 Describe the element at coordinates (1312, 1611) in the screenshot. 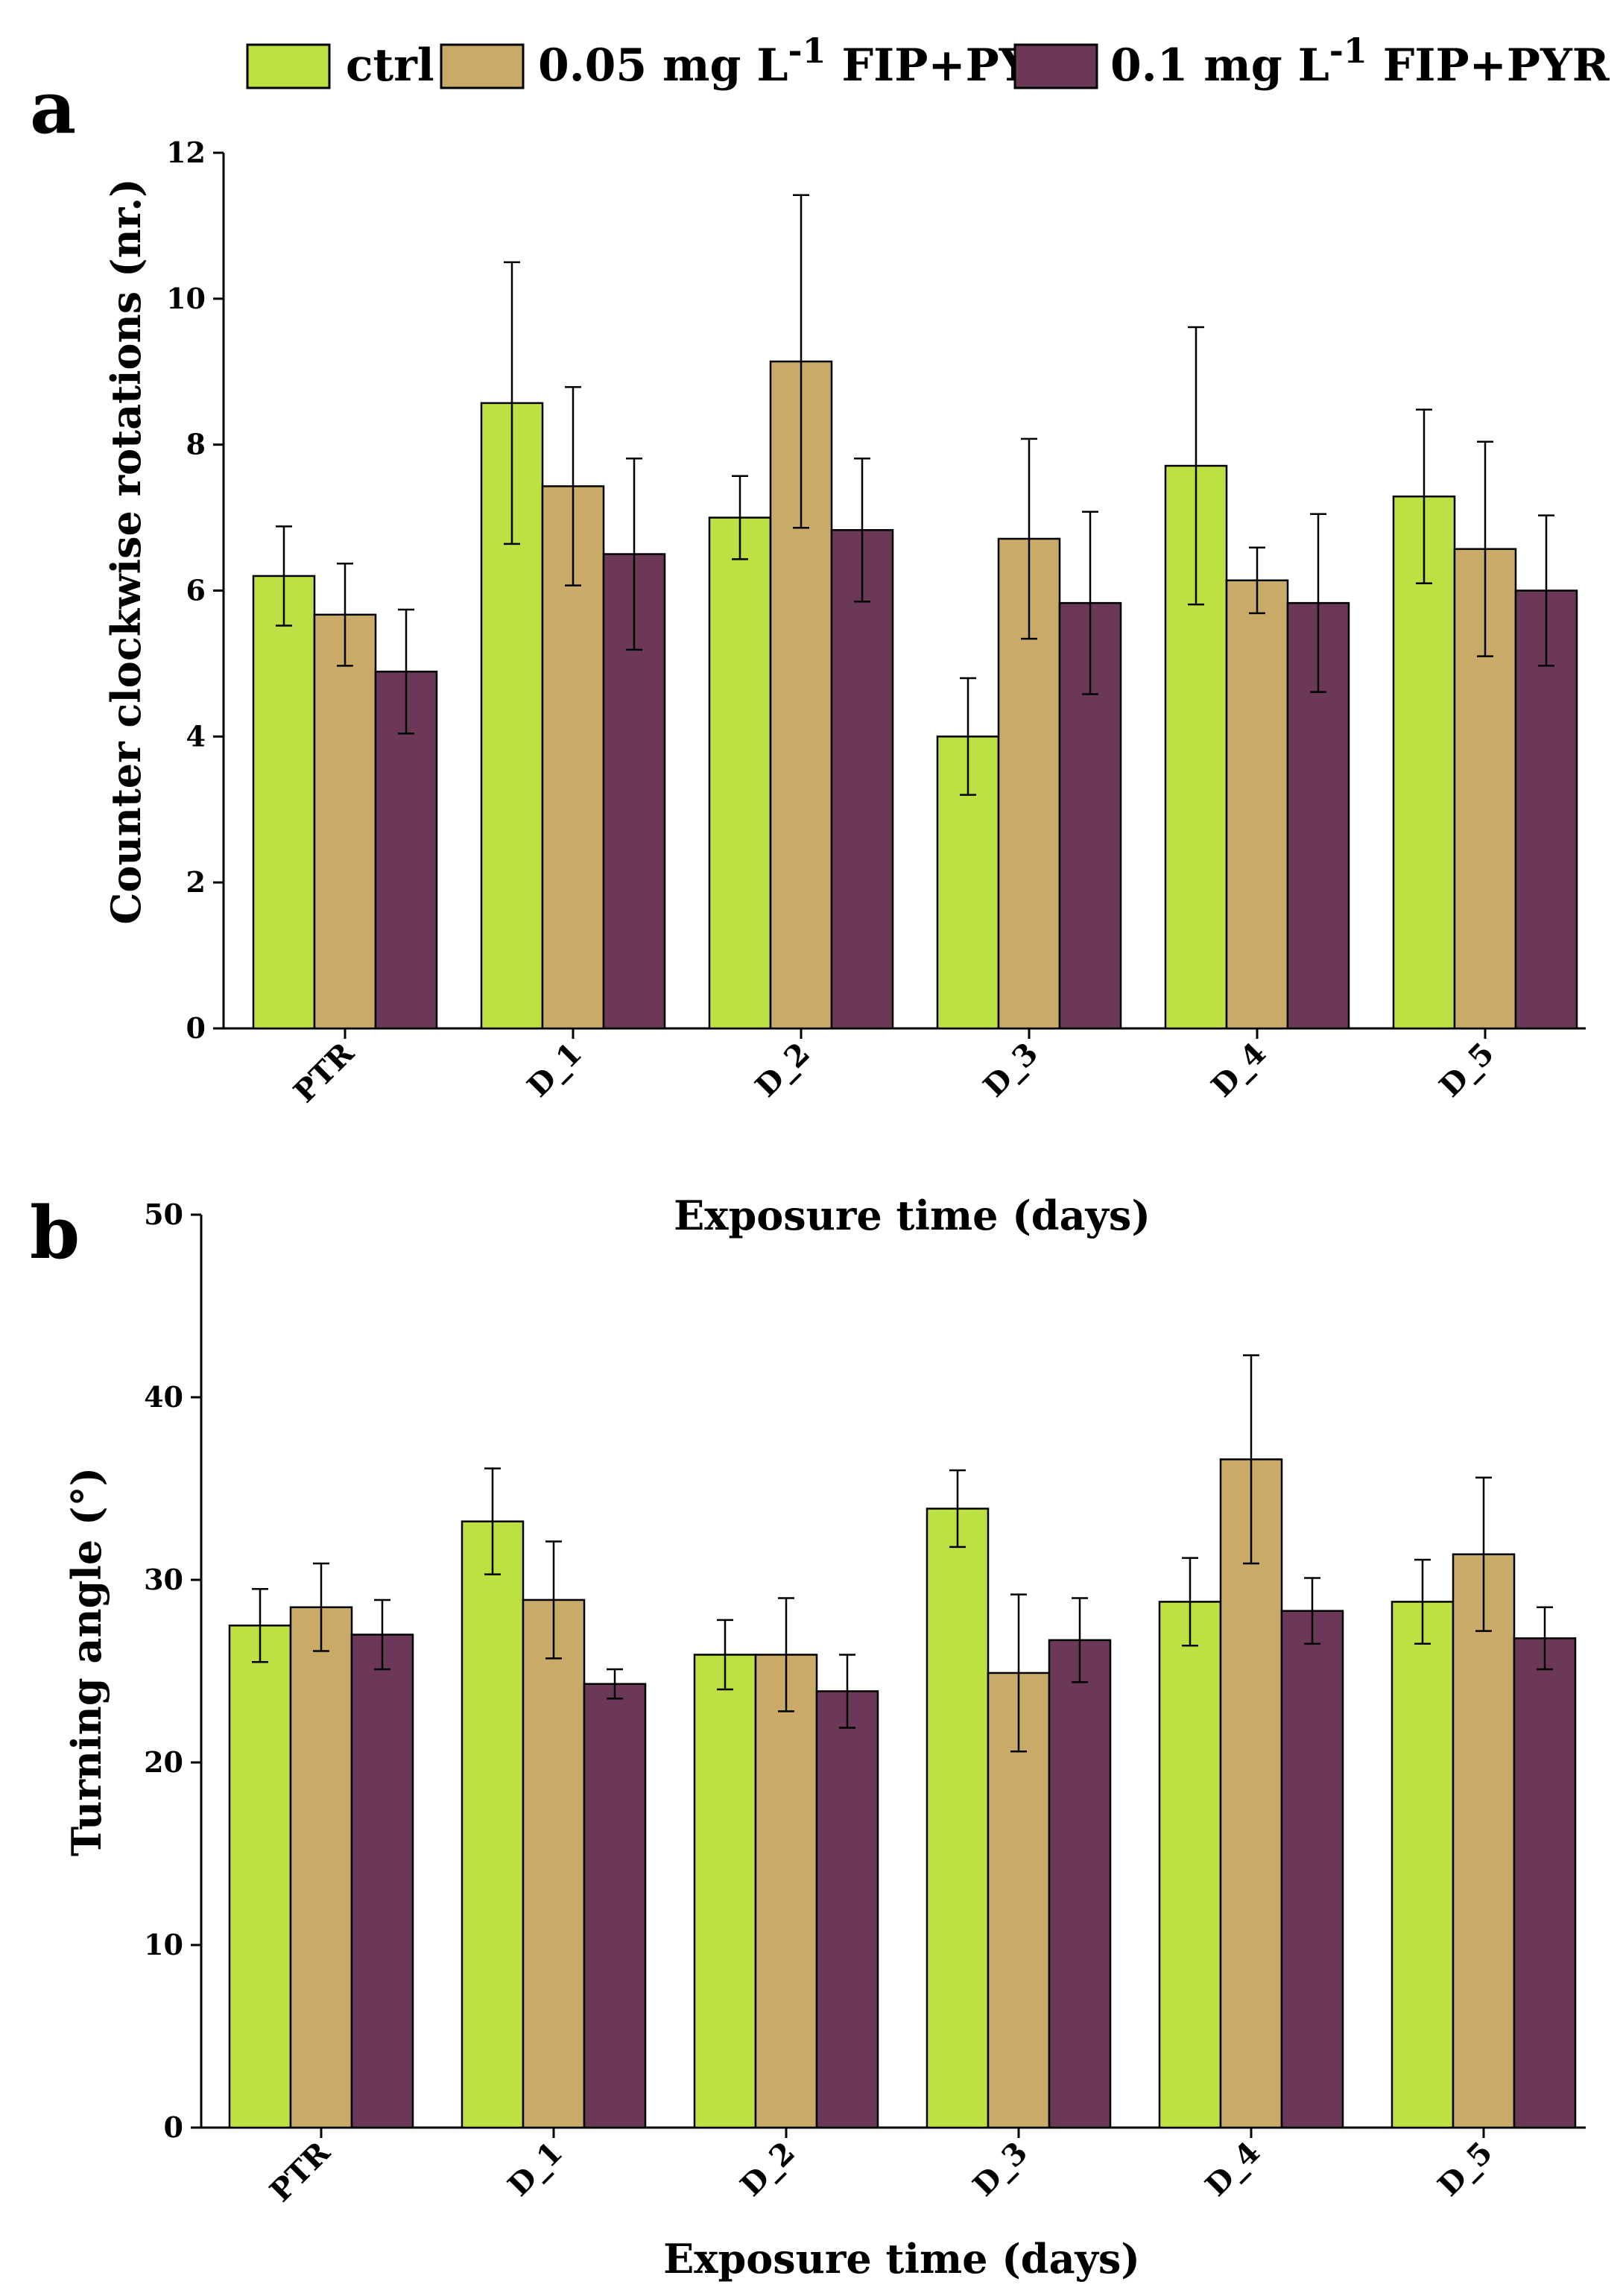

I see `panel-b-error-bar-d-4-0-1-mg-l-1-fip-pyr` at that location.